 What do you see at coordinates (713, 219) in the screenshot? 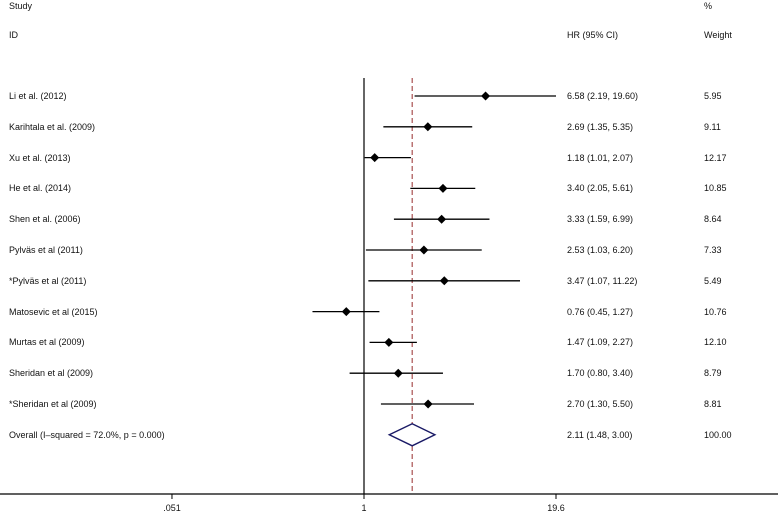
I see `weight-value: 8.64` at bounding box center [713, 219].